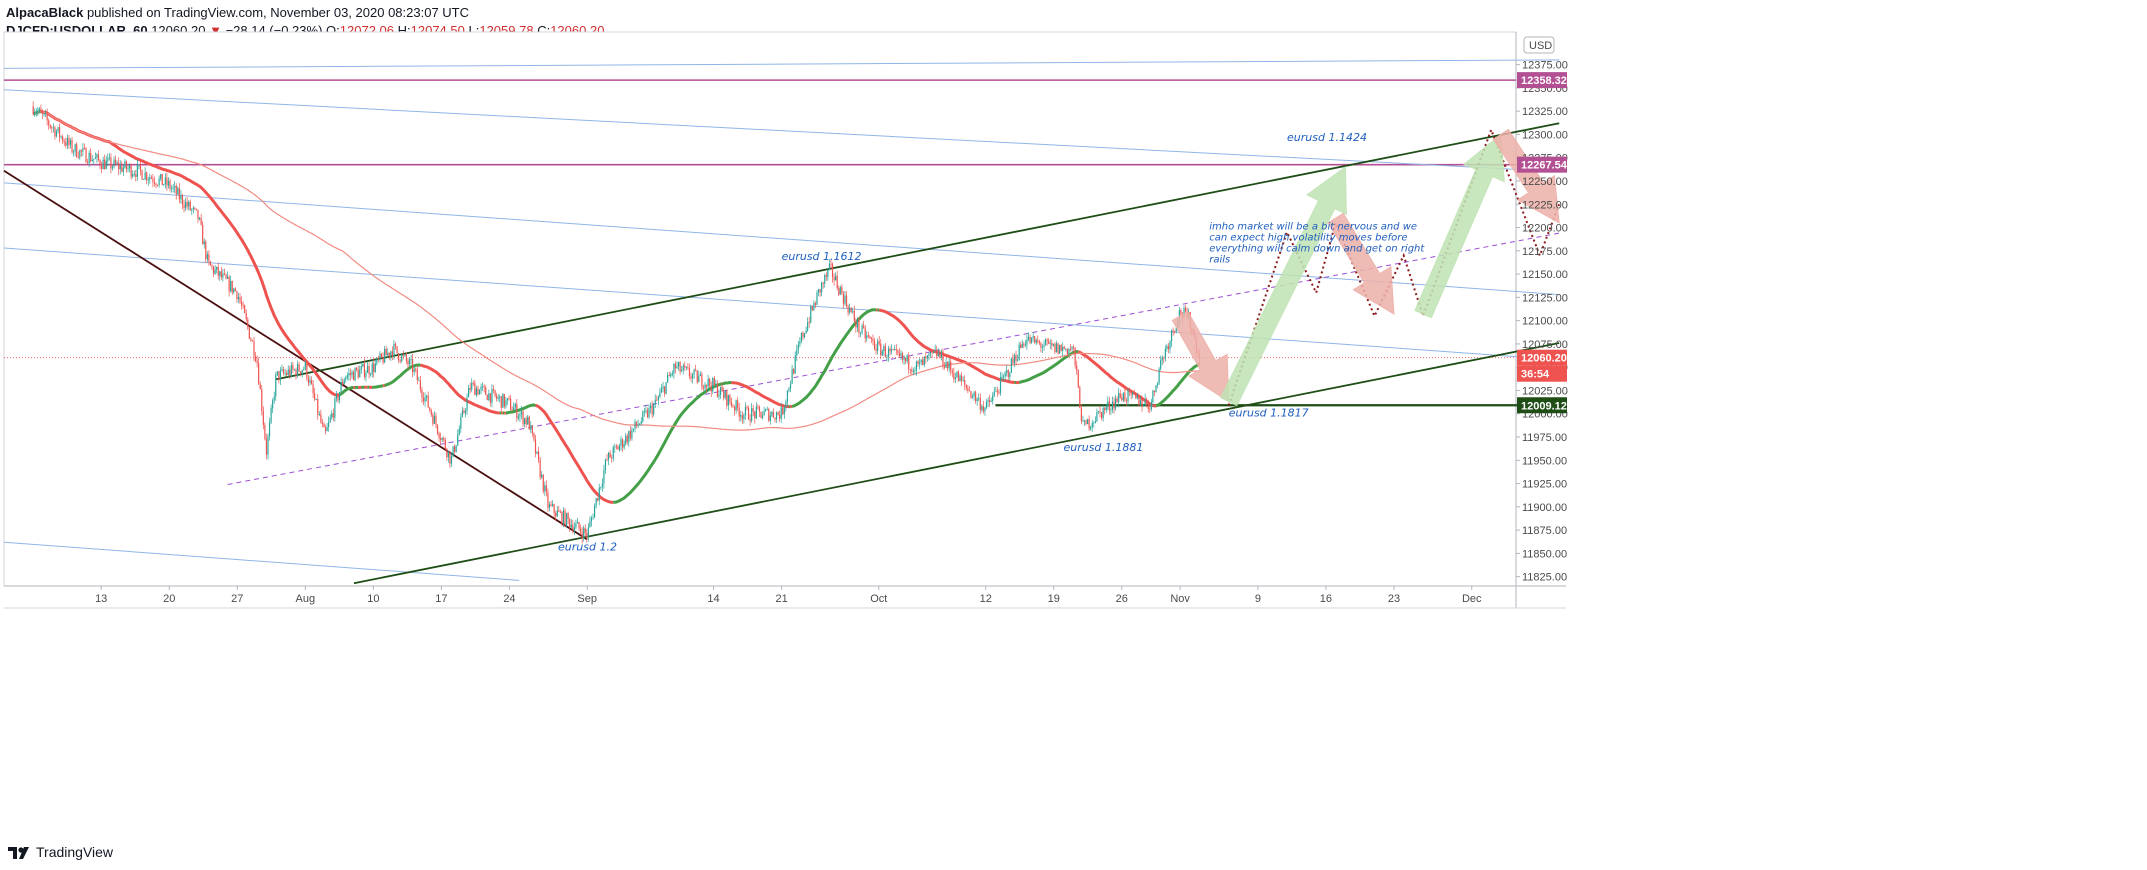 The width and height of the screenshot is (2147, 870). What do you see at coordinates (1180, 599) in the screenshot?
I see `time-tick-label: Nov` at bounding box center [1180, 599].